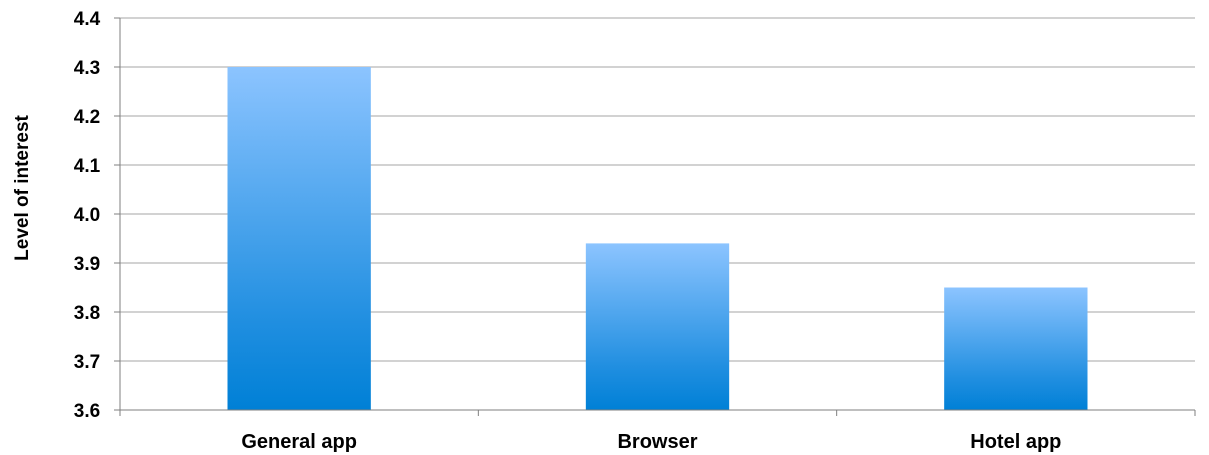 The image size is (1209, 455). I want to click on x-tick-label: General app, so click(299, 442).